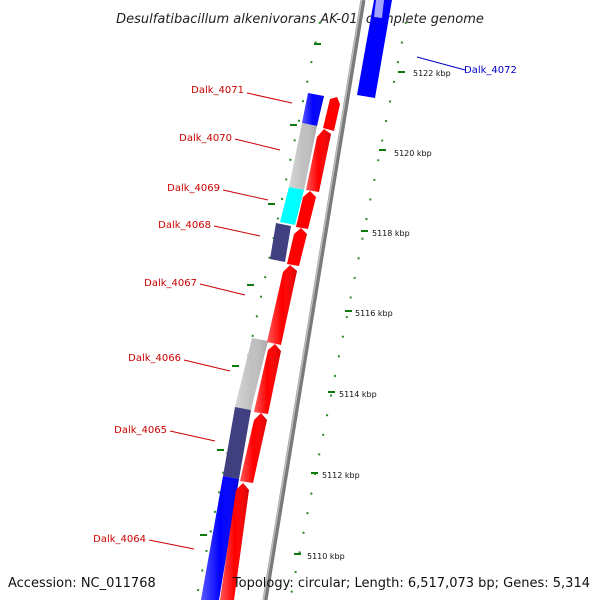 The height and width of the screenshot is (600, 600). Describe the element at coordinates (490, 70) in the screenshot. I see `gene-label-4072: Dalk_4072` at that location.